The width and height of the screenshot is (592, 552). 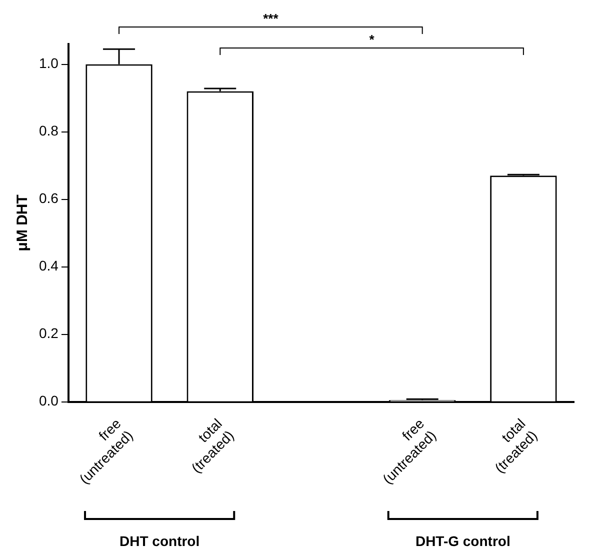 I want to click on annotation: *, so click(x=372, y=40).